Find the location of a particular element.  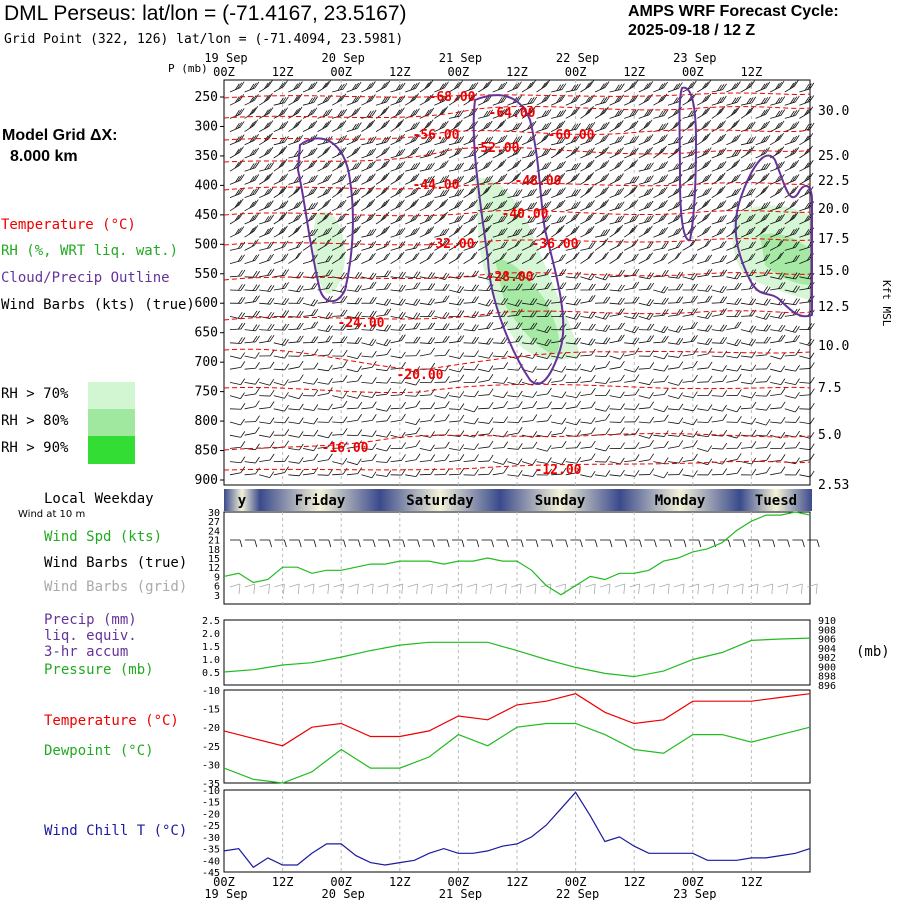

rh-legend: RH (%, WRT liq. wat.) is located at coordinates (90, 251).